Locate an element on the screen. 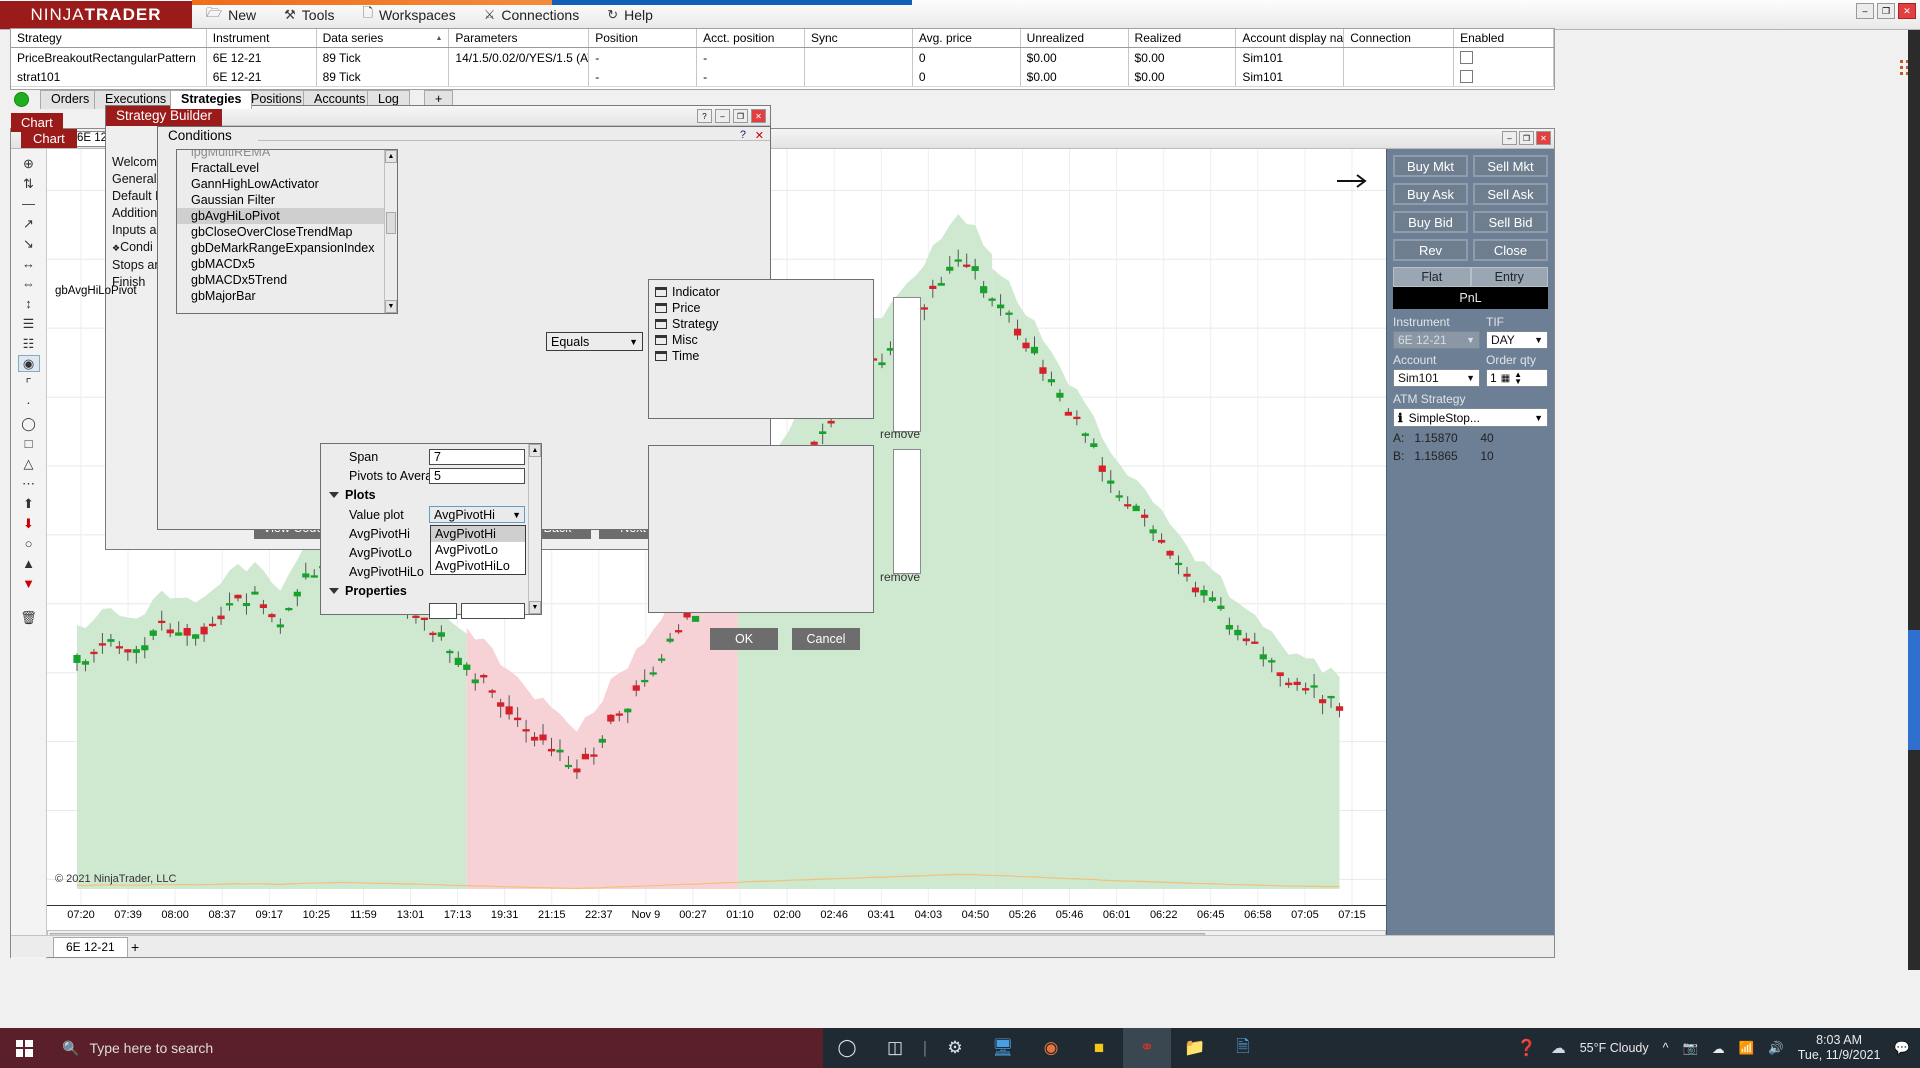 This screenshot has width=1920, height=1068. grid-header-unrealized: Unrealized is located at coordinates (1075, 38).